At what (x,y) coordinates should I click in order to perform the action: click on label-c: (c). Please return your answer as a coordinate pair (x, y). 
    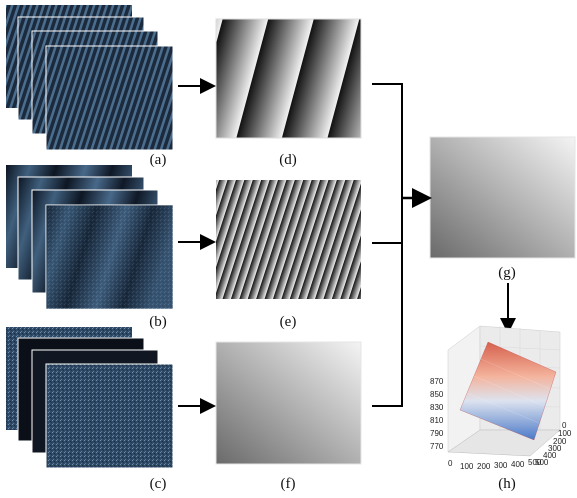
    Looking at the image, I should click on (158, 484).